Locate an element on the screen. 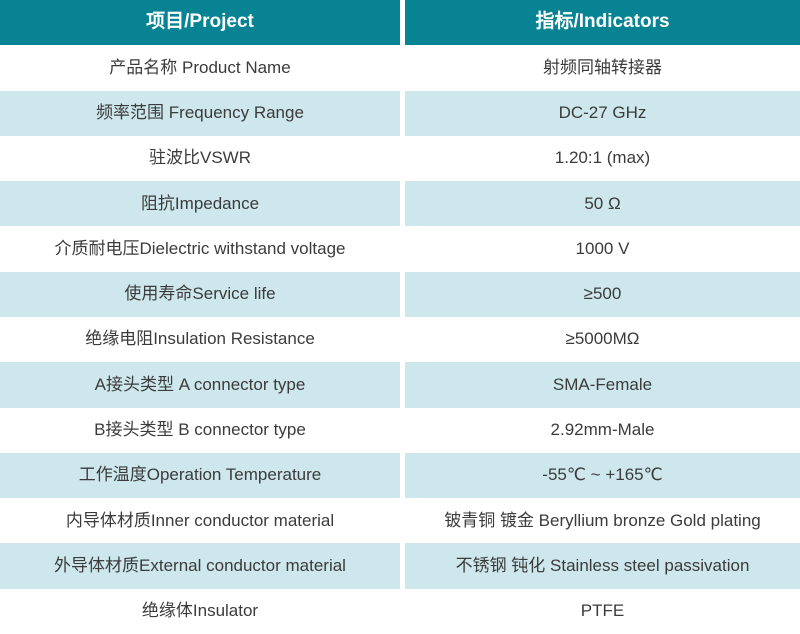  table-row: A接头类型 A connector type SMA-Female is located at coordinates (400, 385).